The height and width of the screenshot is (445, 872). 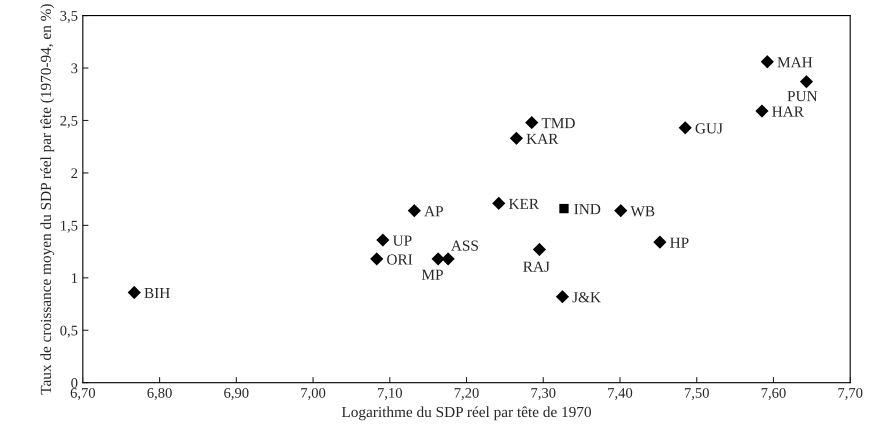 What do you see at coordinates (709, 128) in the screenshot?
I see `annotation: GUJ` at bounding box center [709, 128].